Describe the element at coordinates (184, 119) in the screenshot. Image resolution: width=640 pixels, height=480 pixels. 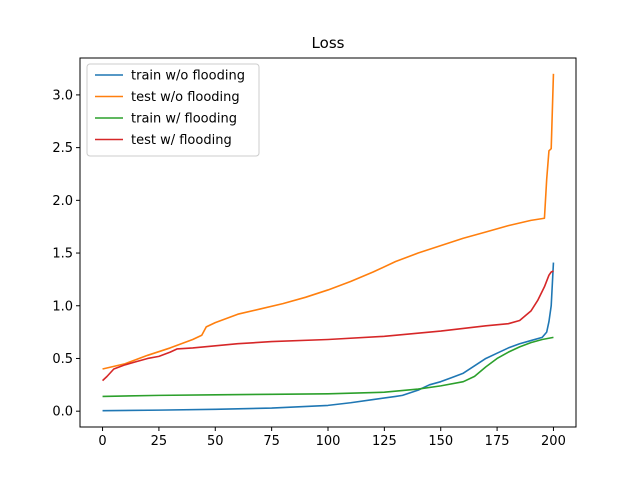
I see `legend-label: train w/ flooding` at that location.